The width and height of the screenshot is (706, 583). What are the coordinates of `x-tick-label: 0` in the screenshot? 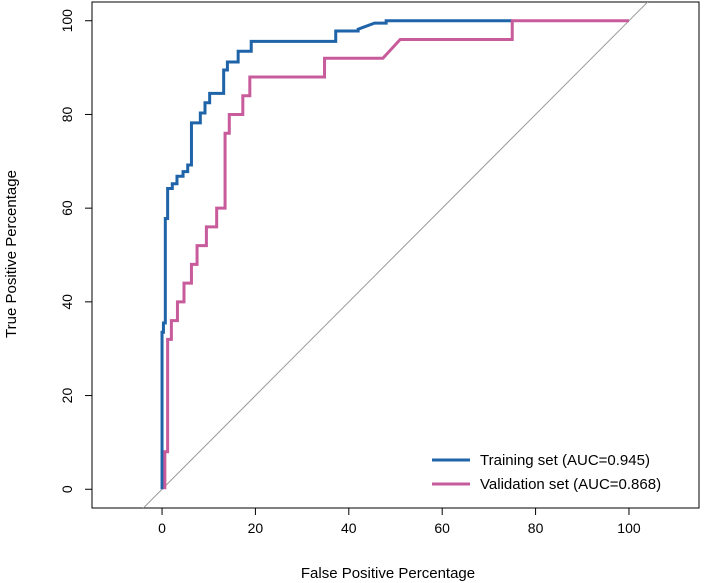 It's located at (162, 528).